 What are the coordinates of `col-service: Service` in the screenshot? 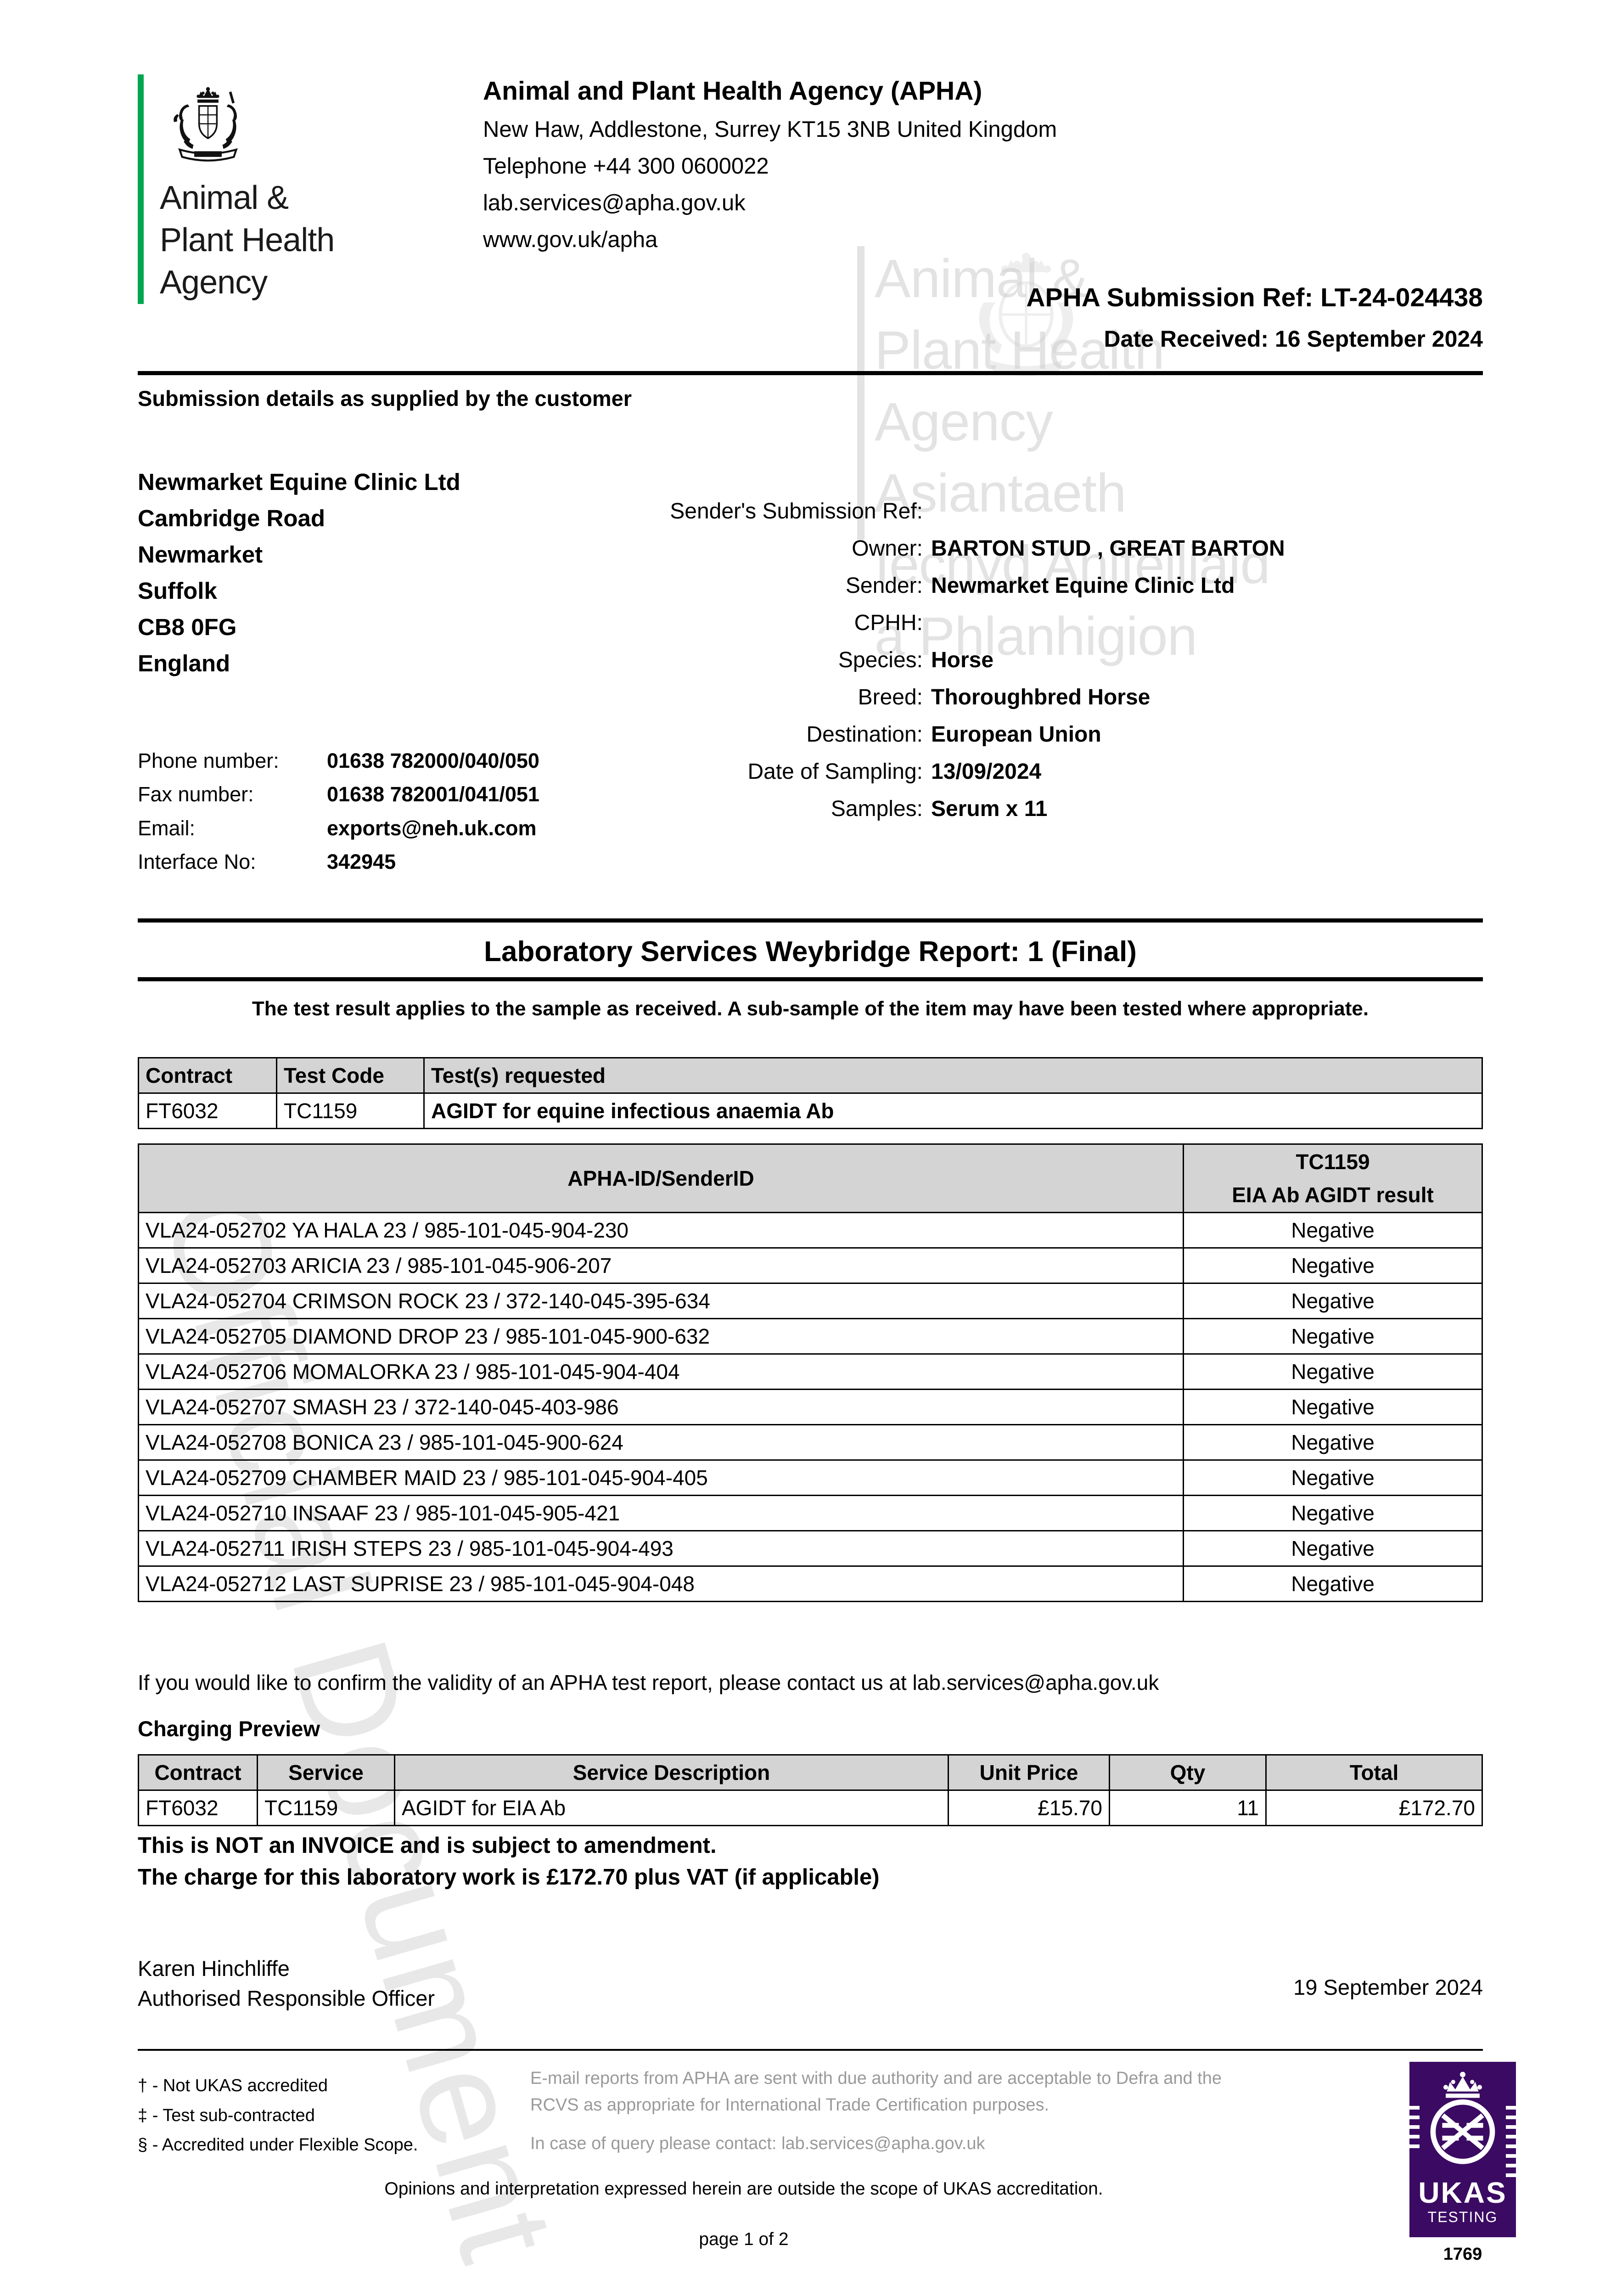 It's located at (326, 1772).